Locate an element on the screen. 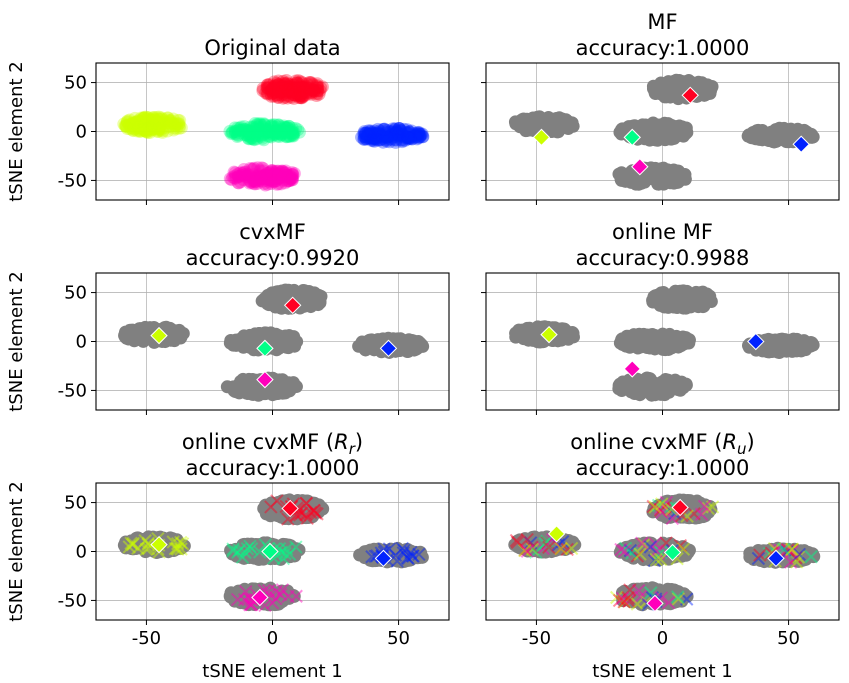  centroid-magenta is located at coordinates (260, 597).